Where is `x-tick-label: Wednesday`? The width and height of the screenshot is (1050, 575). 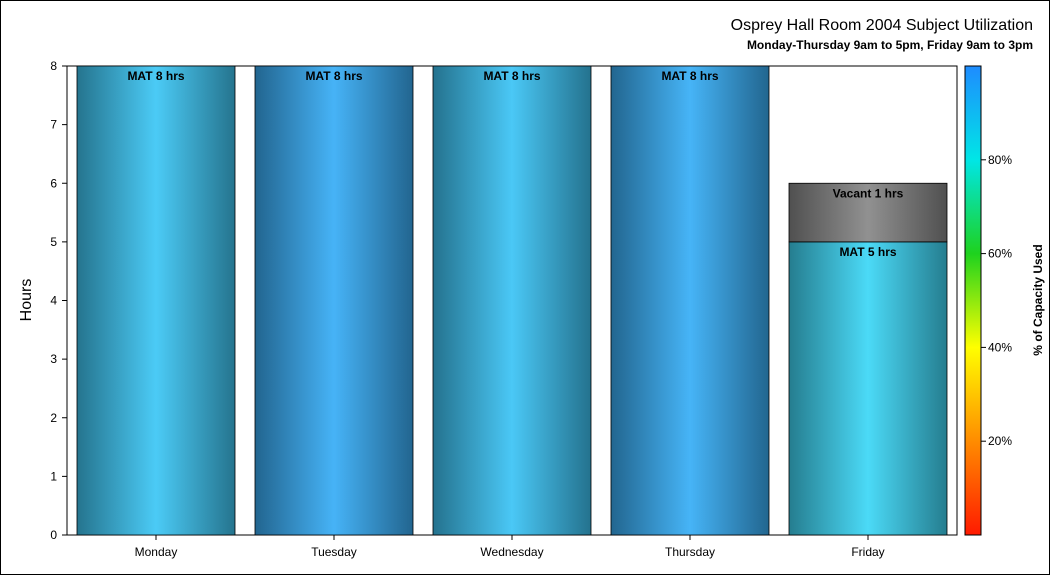
x-tick-label: Wednesday is located at coordinates (511, 552).